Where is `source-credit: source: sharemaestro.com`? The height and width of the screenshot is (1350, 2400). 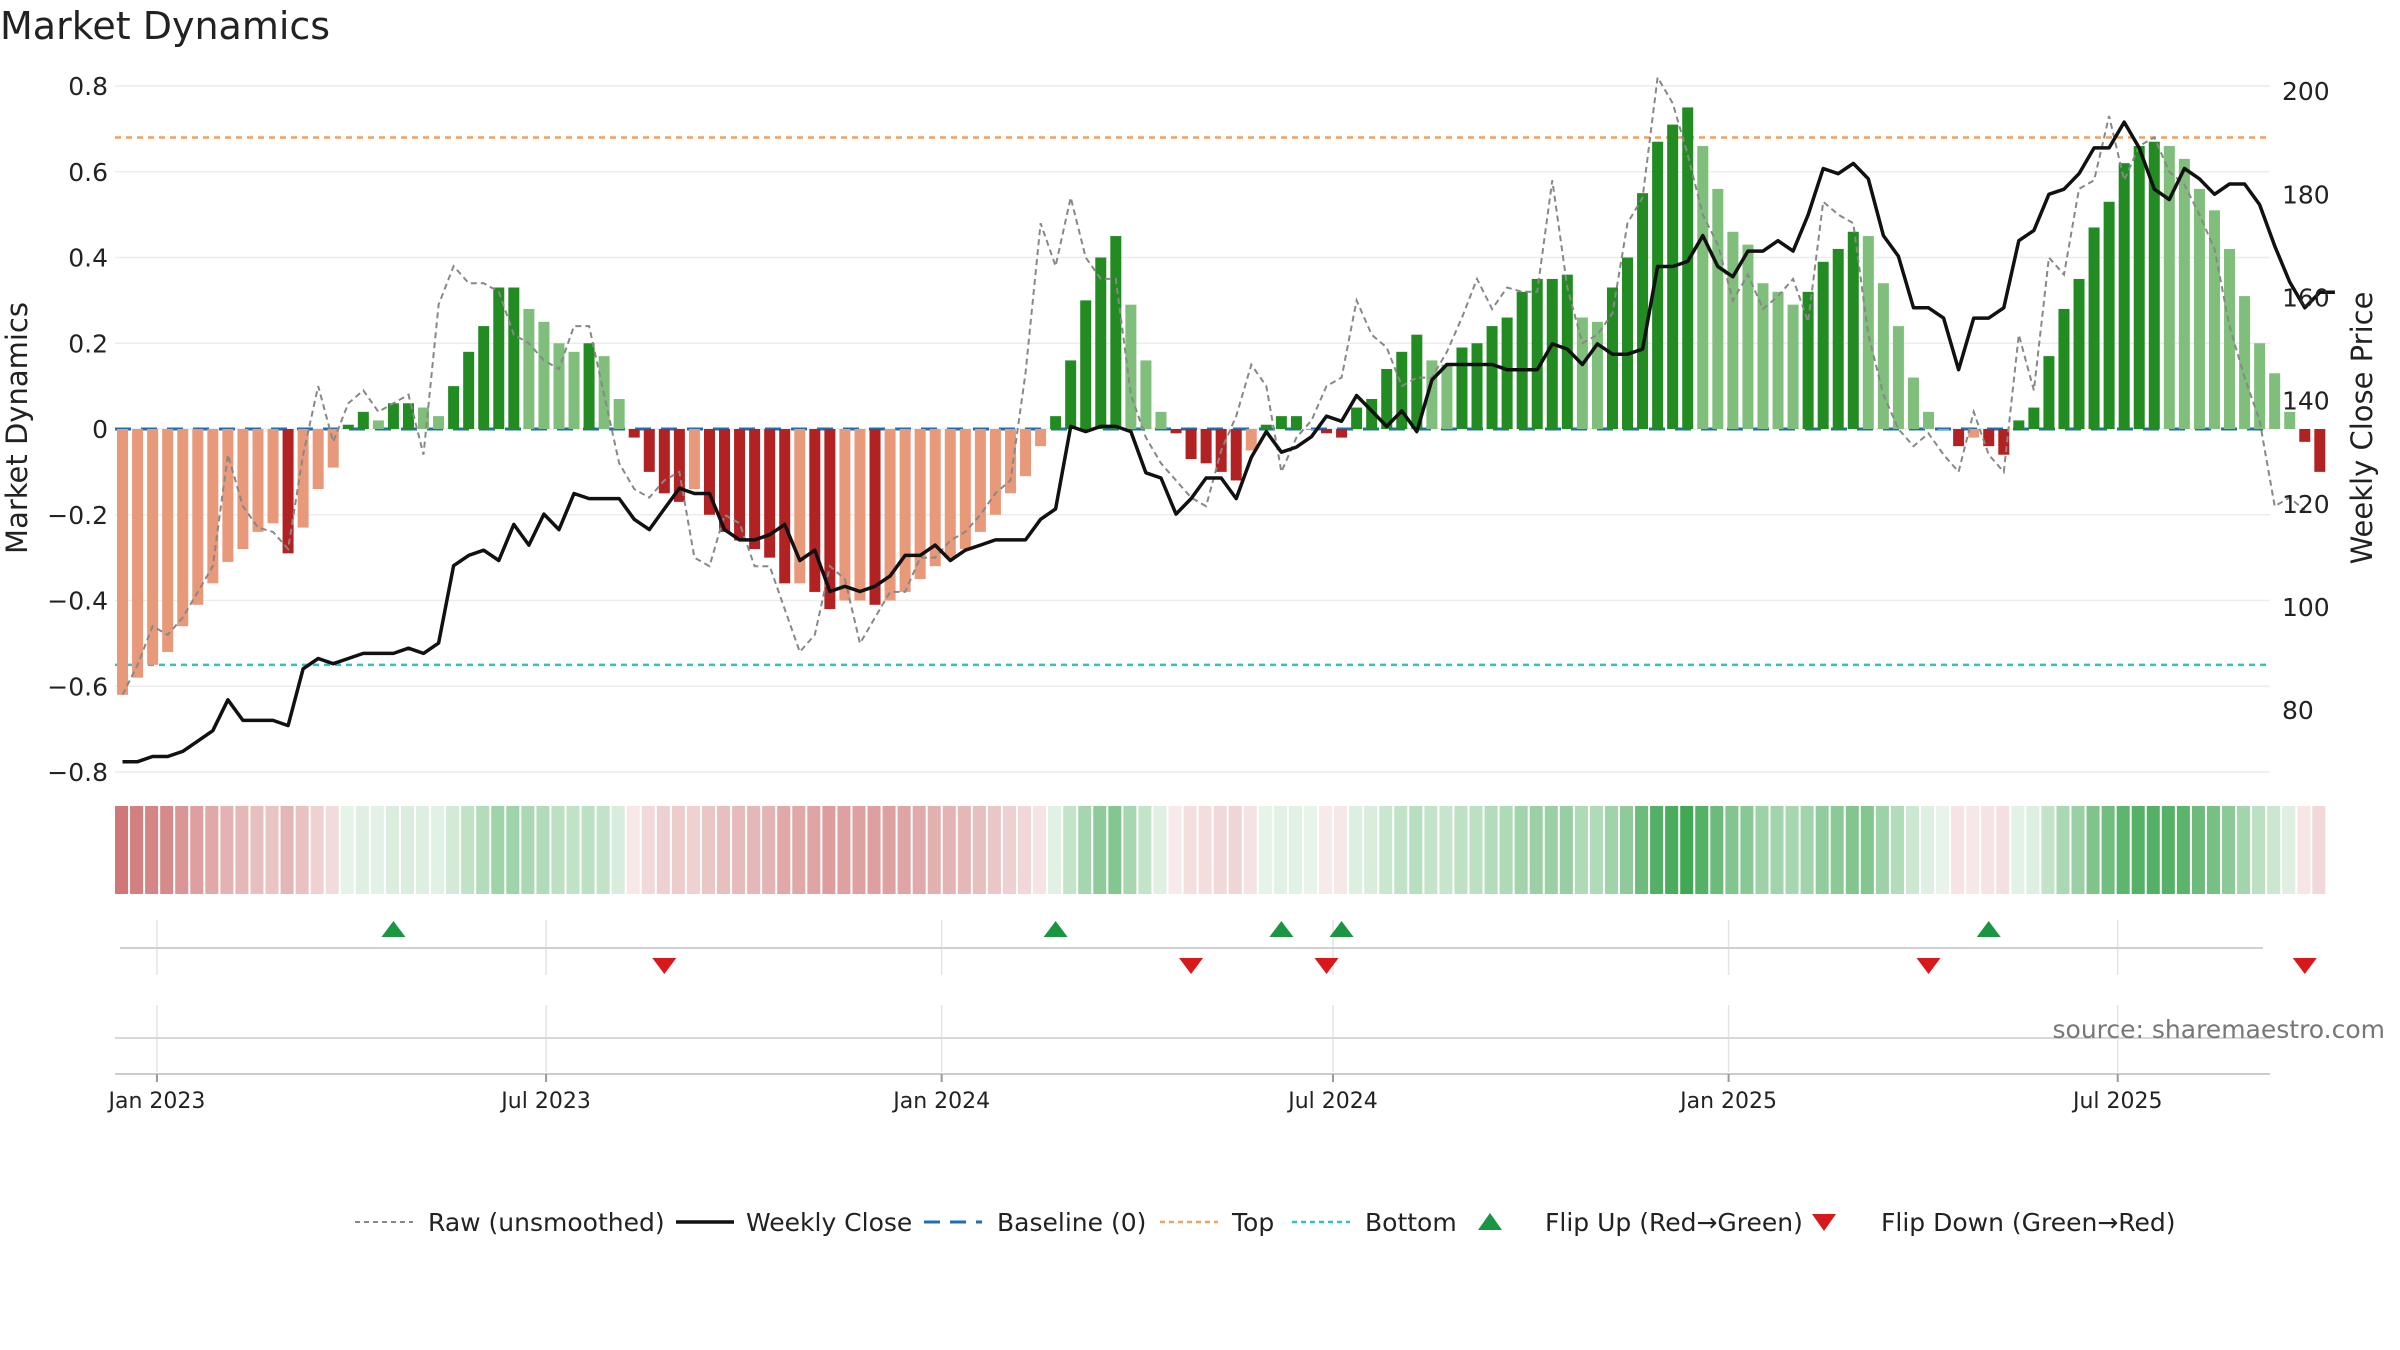 source-credit: source: sharemaestro.com is located at coordinates (2219, 1029).